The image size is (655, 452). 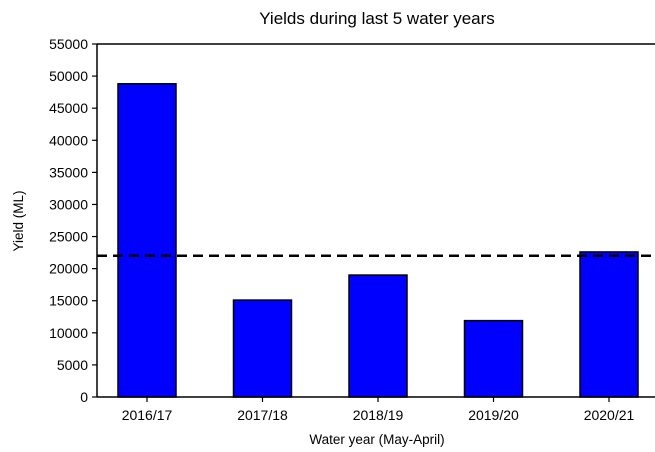 I want to click on x-tick-label: 2019/20, so click(x=493, y=415).